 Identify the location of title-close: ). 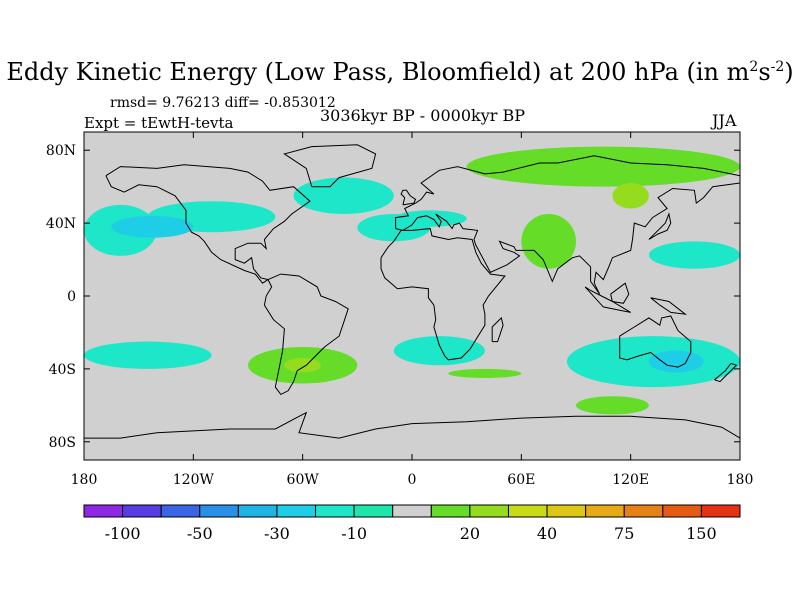
(789, 72).